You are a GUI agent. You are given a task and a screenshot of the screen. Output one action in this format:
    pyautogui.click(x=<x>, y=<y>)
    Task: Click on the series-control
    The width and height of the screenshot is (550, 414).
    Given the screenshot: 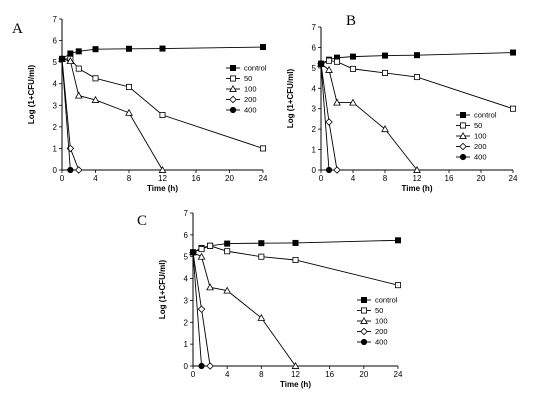 What is the action you would take?
    pyautogui.click(x=162, y=53)
    